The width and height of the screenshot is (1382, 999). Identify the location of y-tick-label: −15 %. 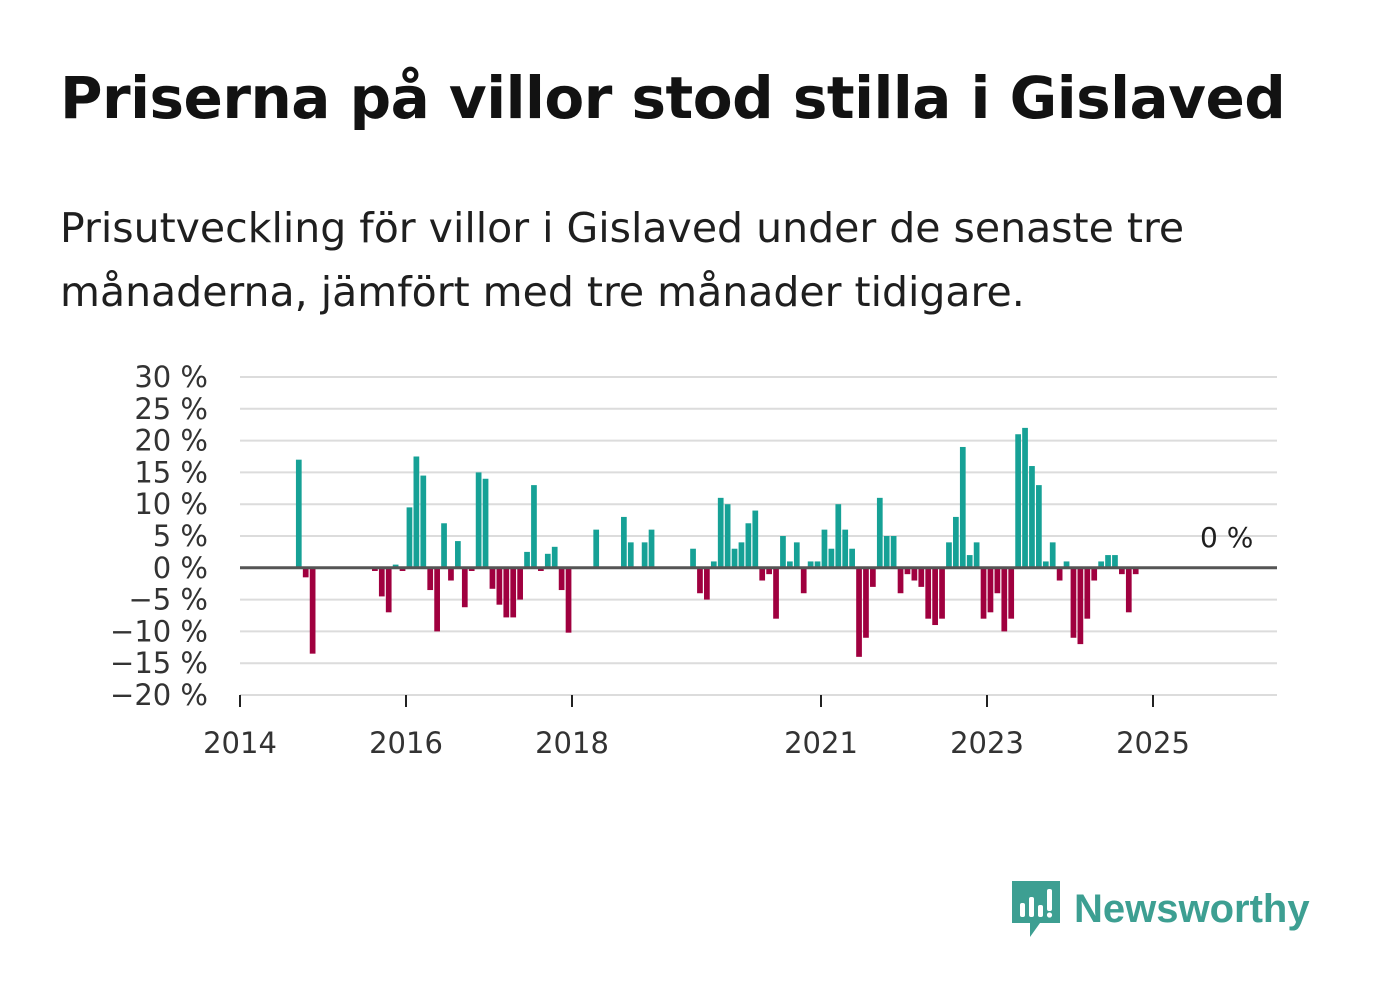
(159, 663).